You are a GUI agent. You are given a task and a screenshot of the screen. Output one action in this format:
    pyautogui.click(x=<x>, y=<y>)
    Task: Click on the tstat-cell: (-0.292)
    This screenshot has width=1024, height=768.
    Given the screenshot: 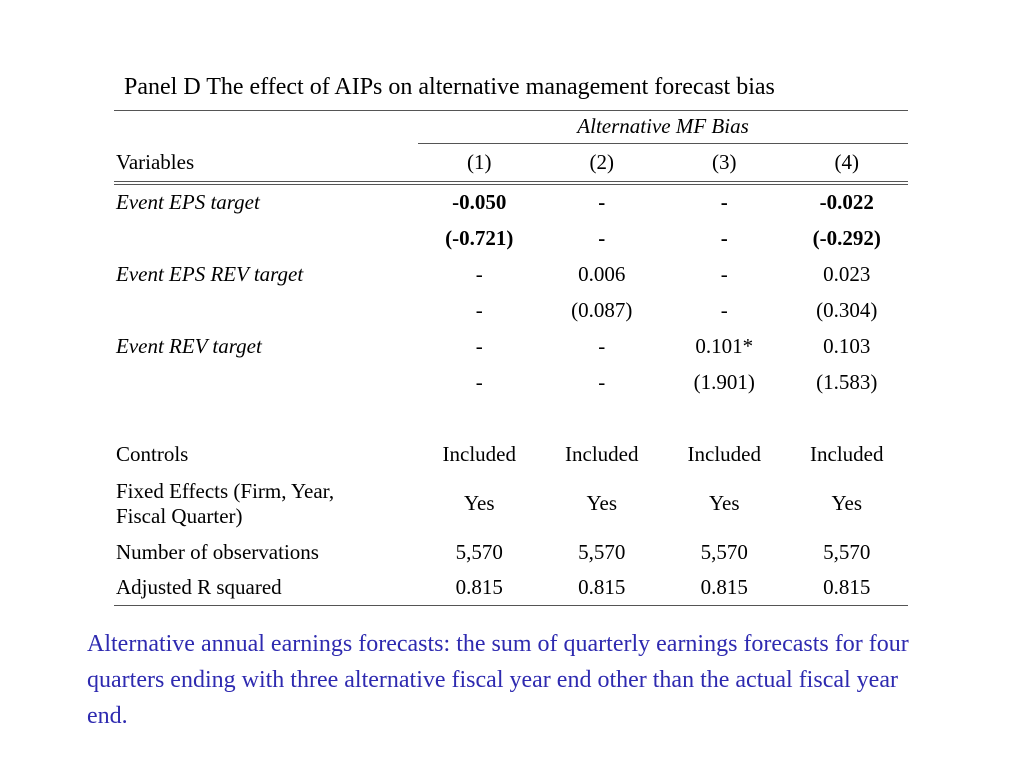 What is the action you would take?
    pyautogui.click(x=846, y=238)
    